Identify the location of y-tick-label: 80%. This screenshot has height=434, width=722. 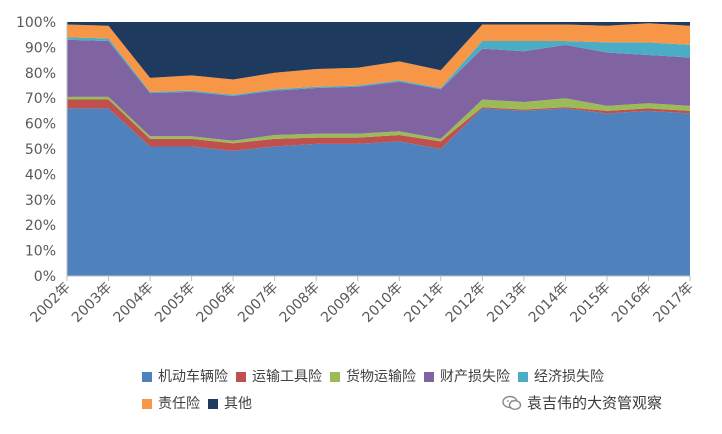
(40, 74).